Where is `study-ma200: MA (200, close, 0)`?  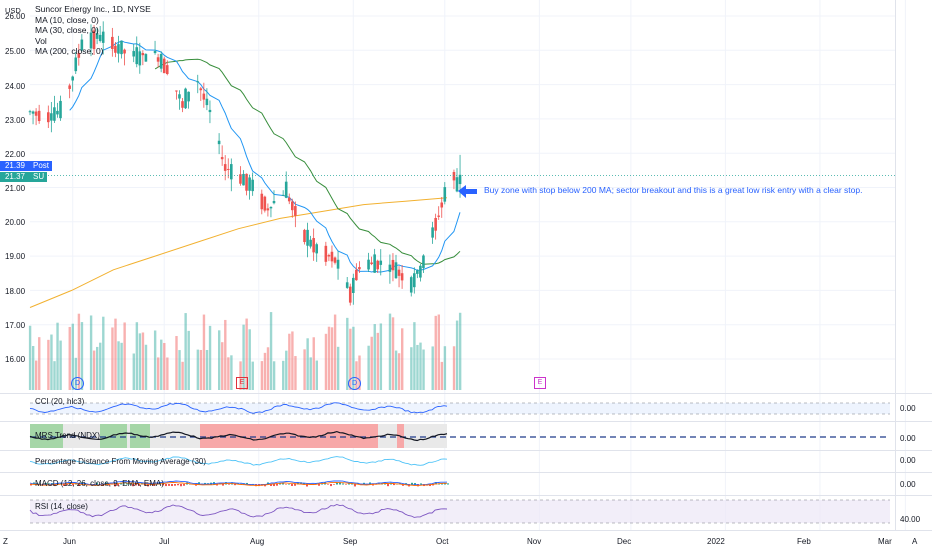
study-ma200: MA (200, close, 0) is located at coordinates (69, 51).